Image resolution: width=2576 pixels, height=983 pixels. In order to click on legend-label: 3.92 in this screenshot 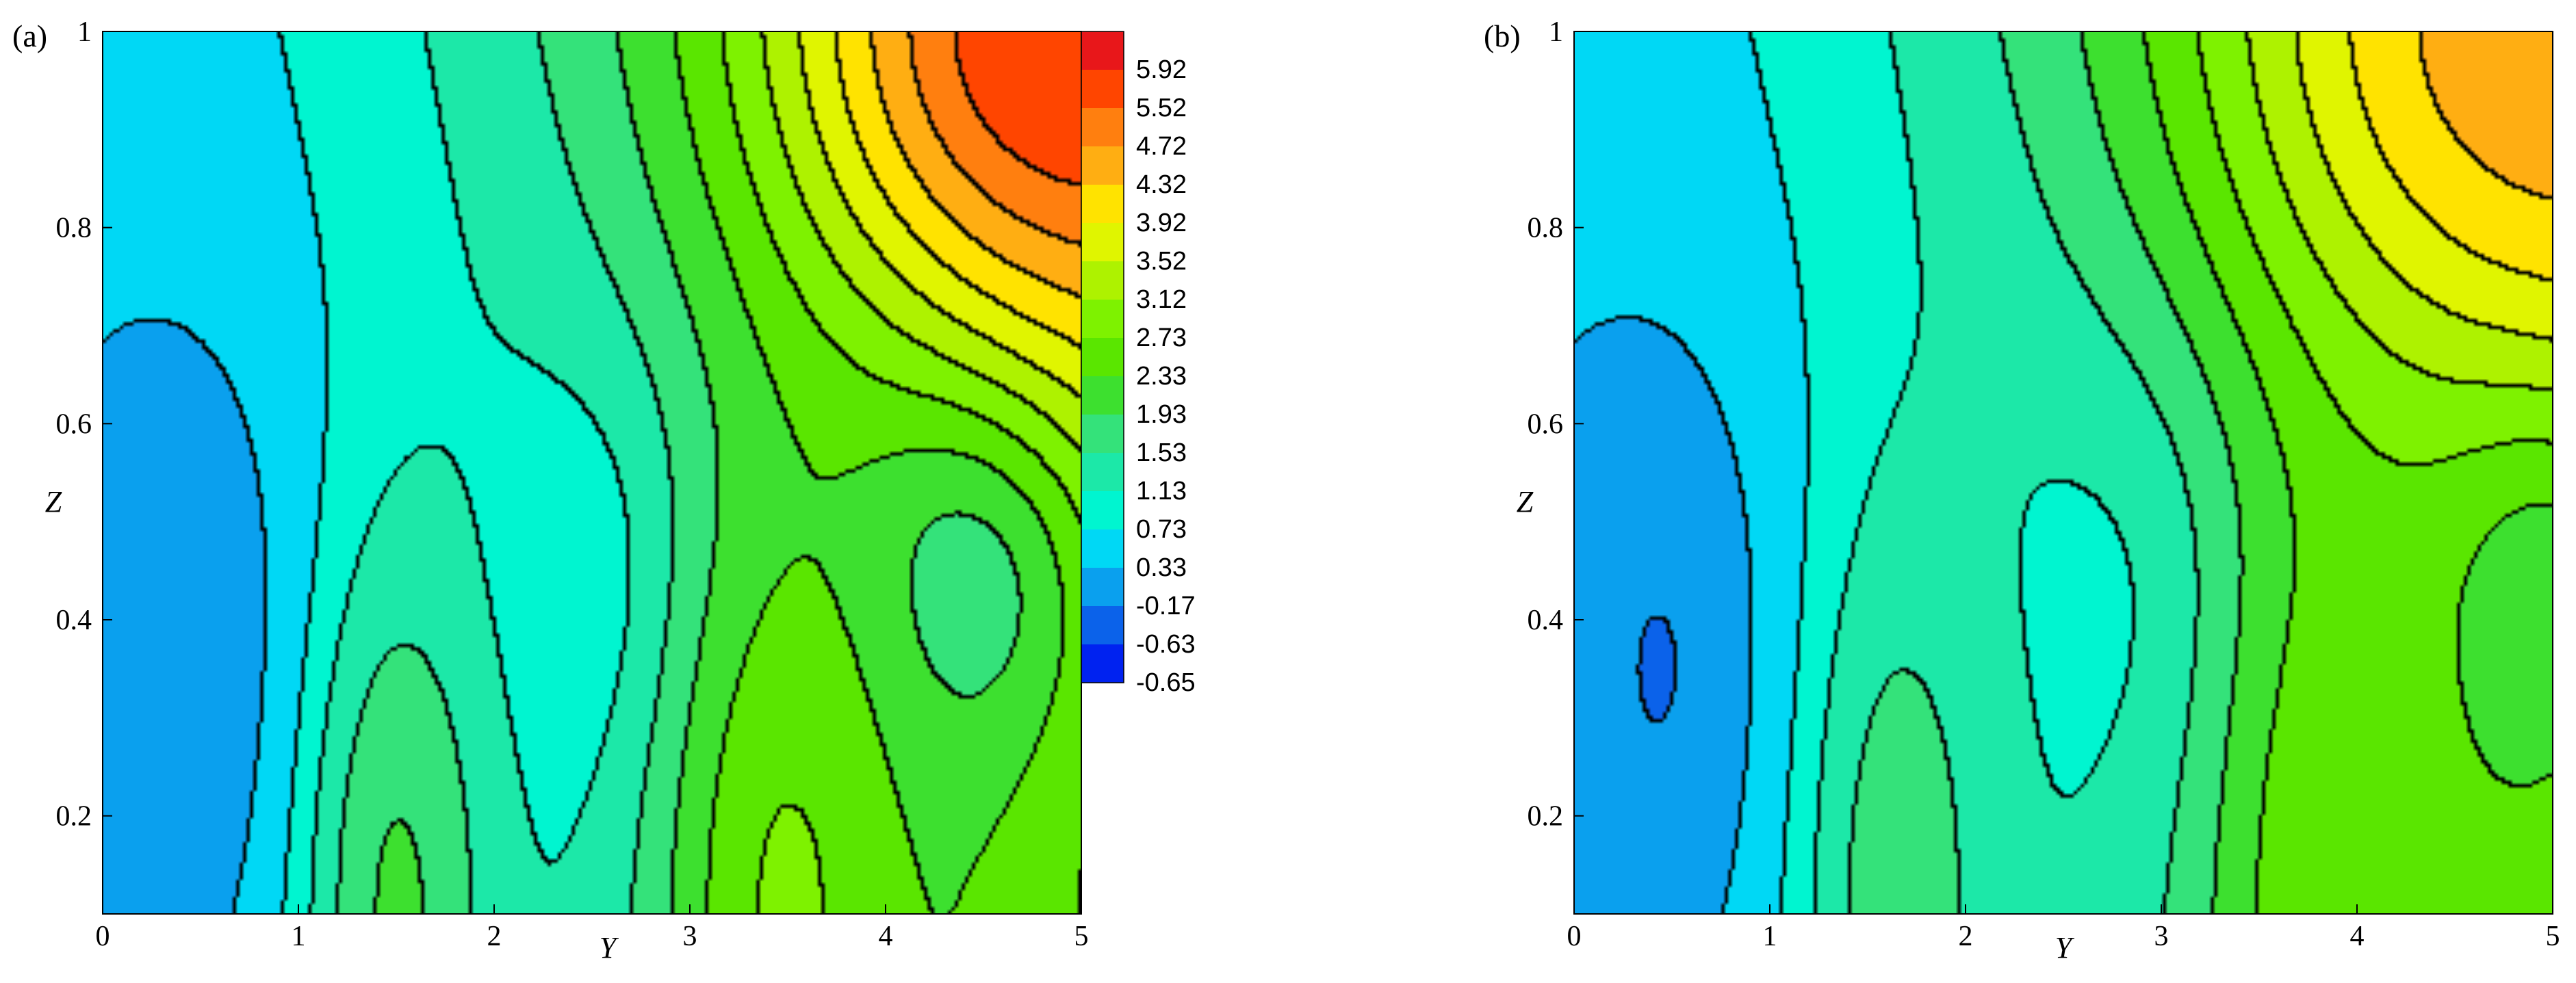, I will do `click(1161, 223)`.